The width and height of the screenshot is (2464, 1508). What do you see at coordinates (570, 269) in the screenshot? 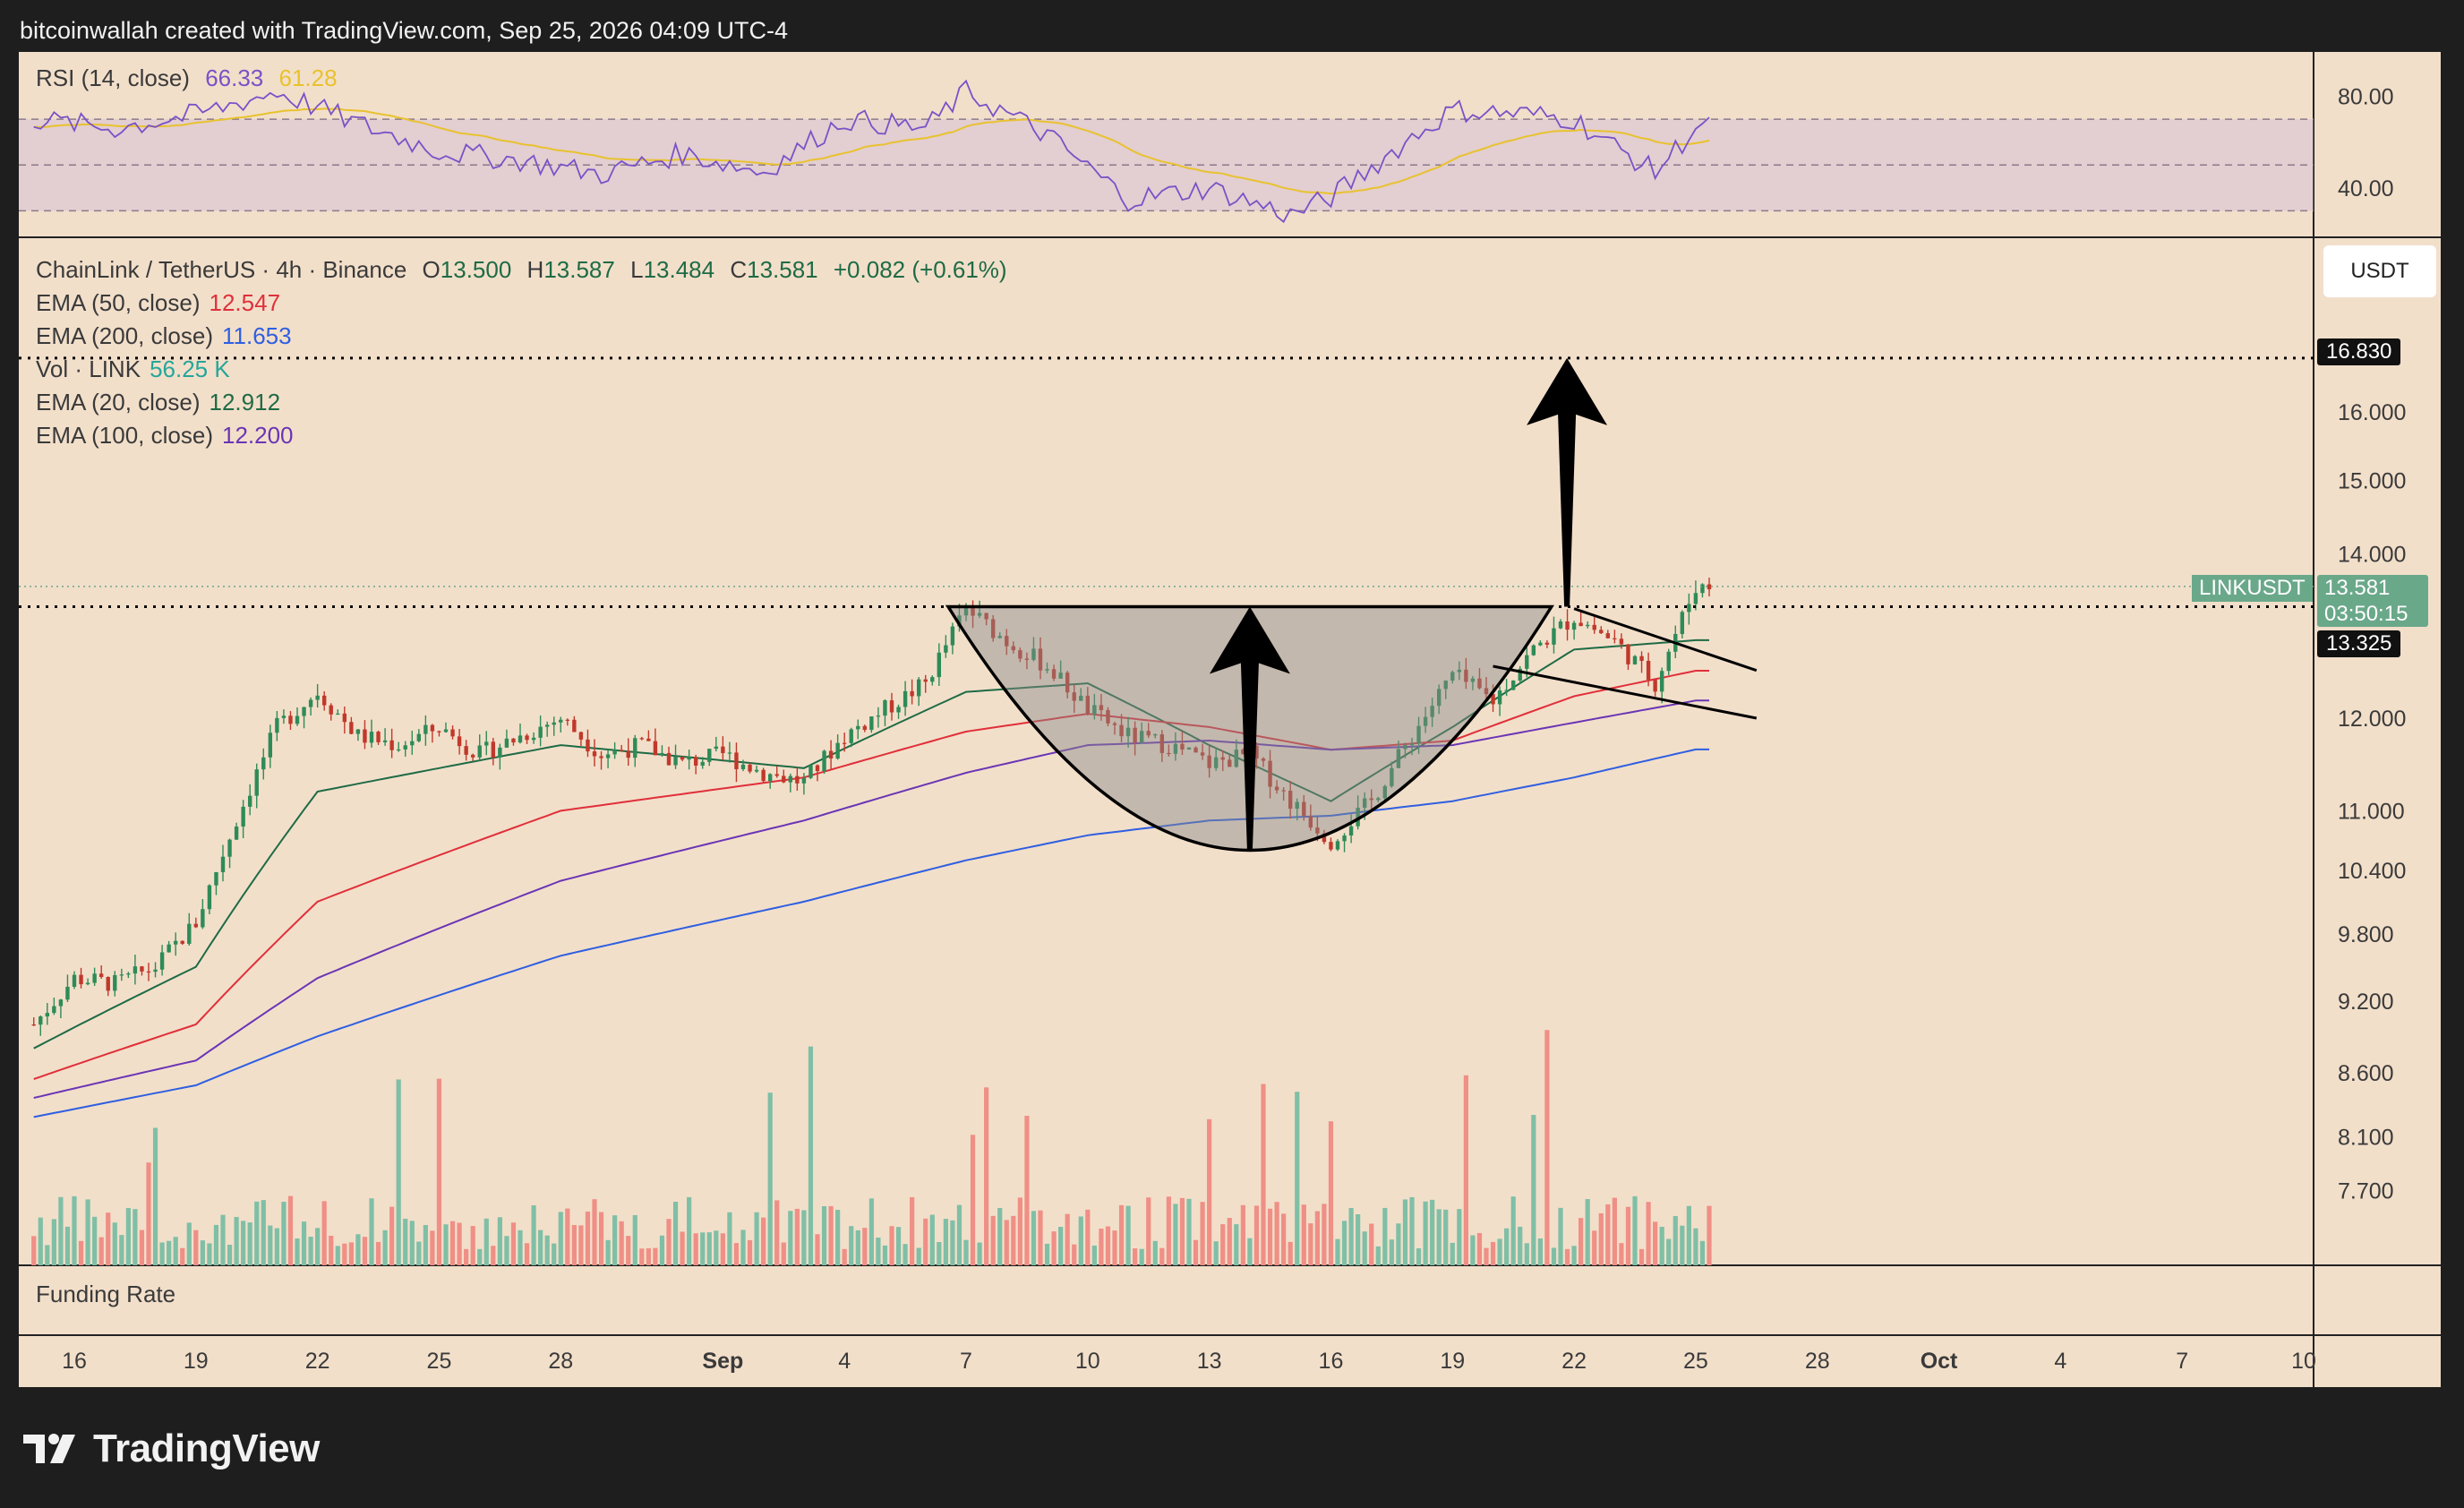
I see `ohlc-high: H13.587` at bounding box center [570, 269].